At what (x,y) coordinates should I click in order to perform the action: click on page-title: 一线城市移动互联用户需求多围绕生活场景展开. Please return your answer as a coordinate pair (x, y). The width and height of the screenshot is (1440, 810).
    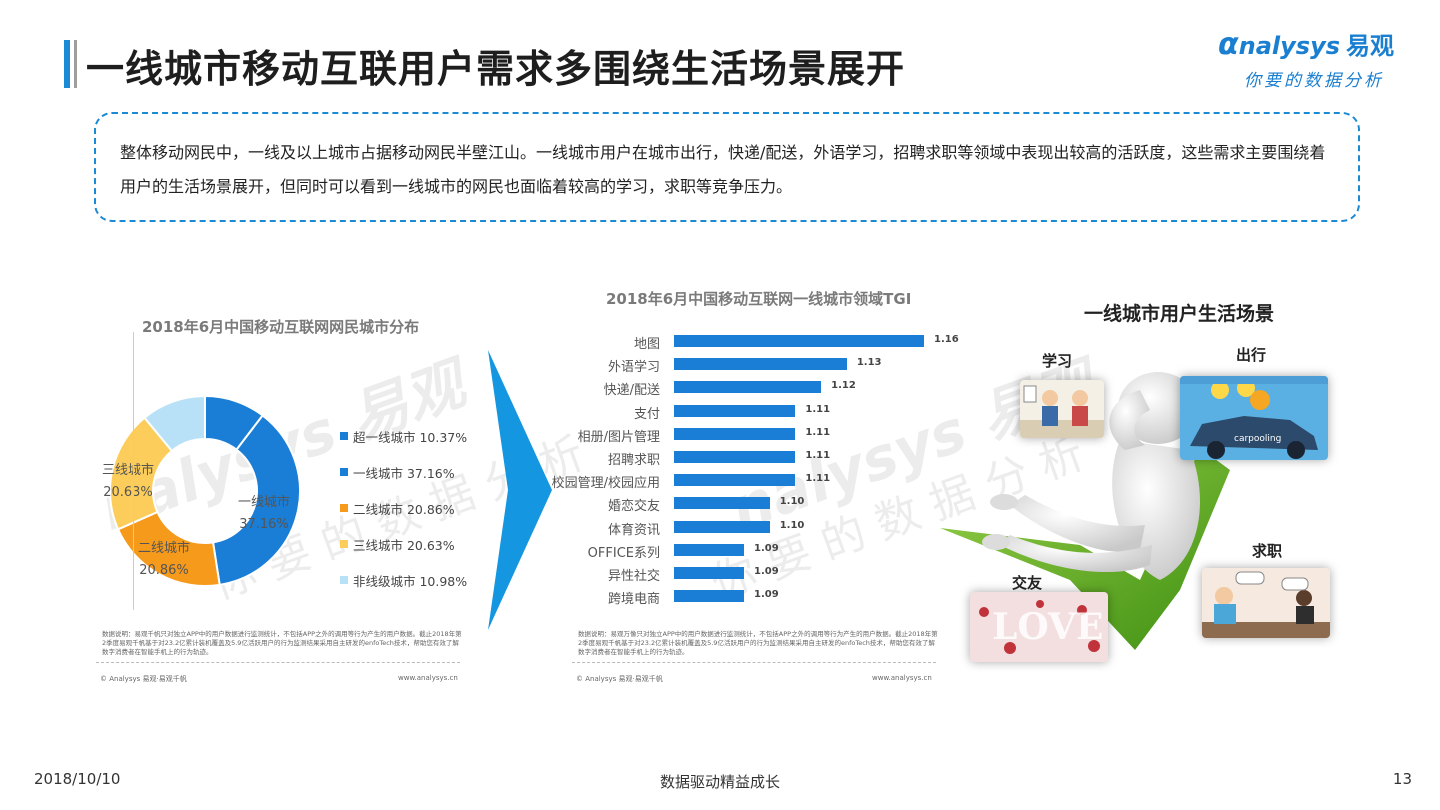
    Looking at the image, I should click on (496, 69).